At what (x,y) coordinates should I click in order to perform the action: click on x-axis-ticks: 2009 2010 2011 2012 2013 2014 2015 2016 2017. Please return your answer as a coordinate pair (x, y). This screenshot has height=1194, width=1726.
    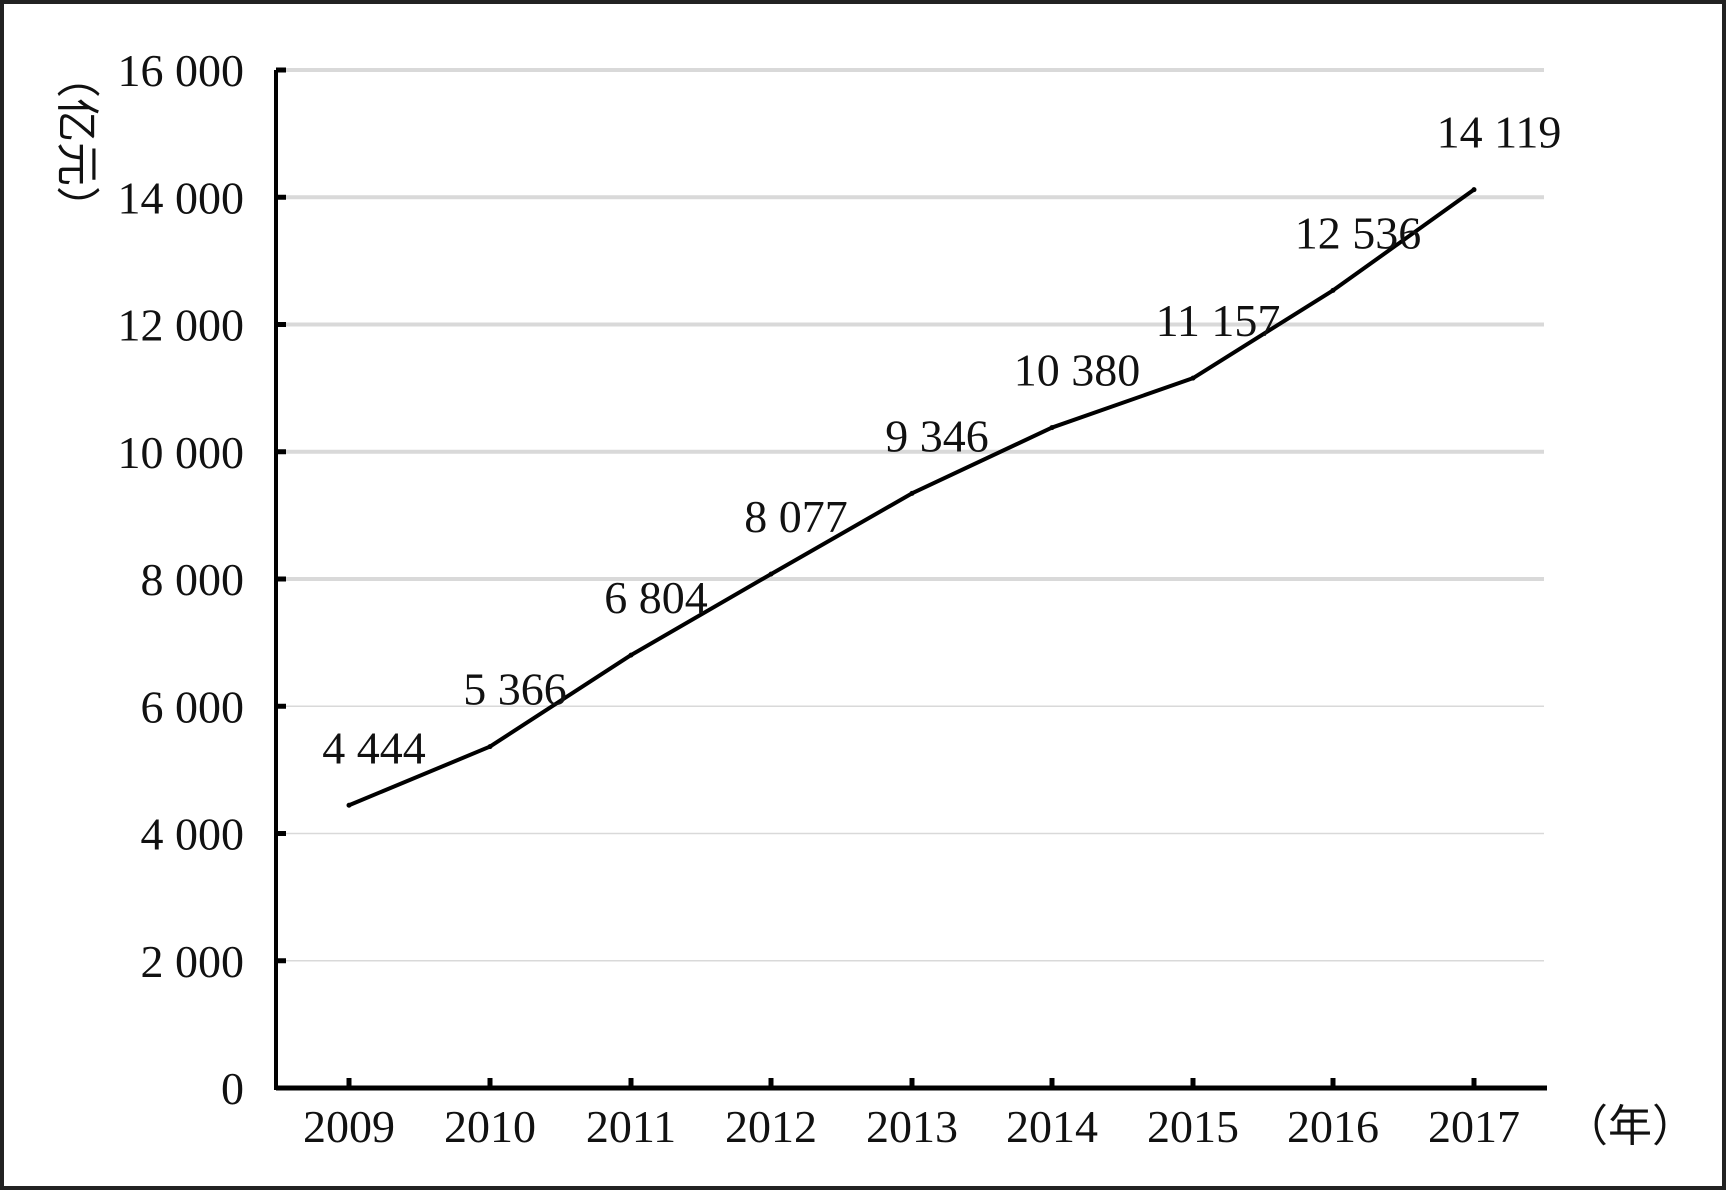
    Looking at the image, I should click on (911, 1115).